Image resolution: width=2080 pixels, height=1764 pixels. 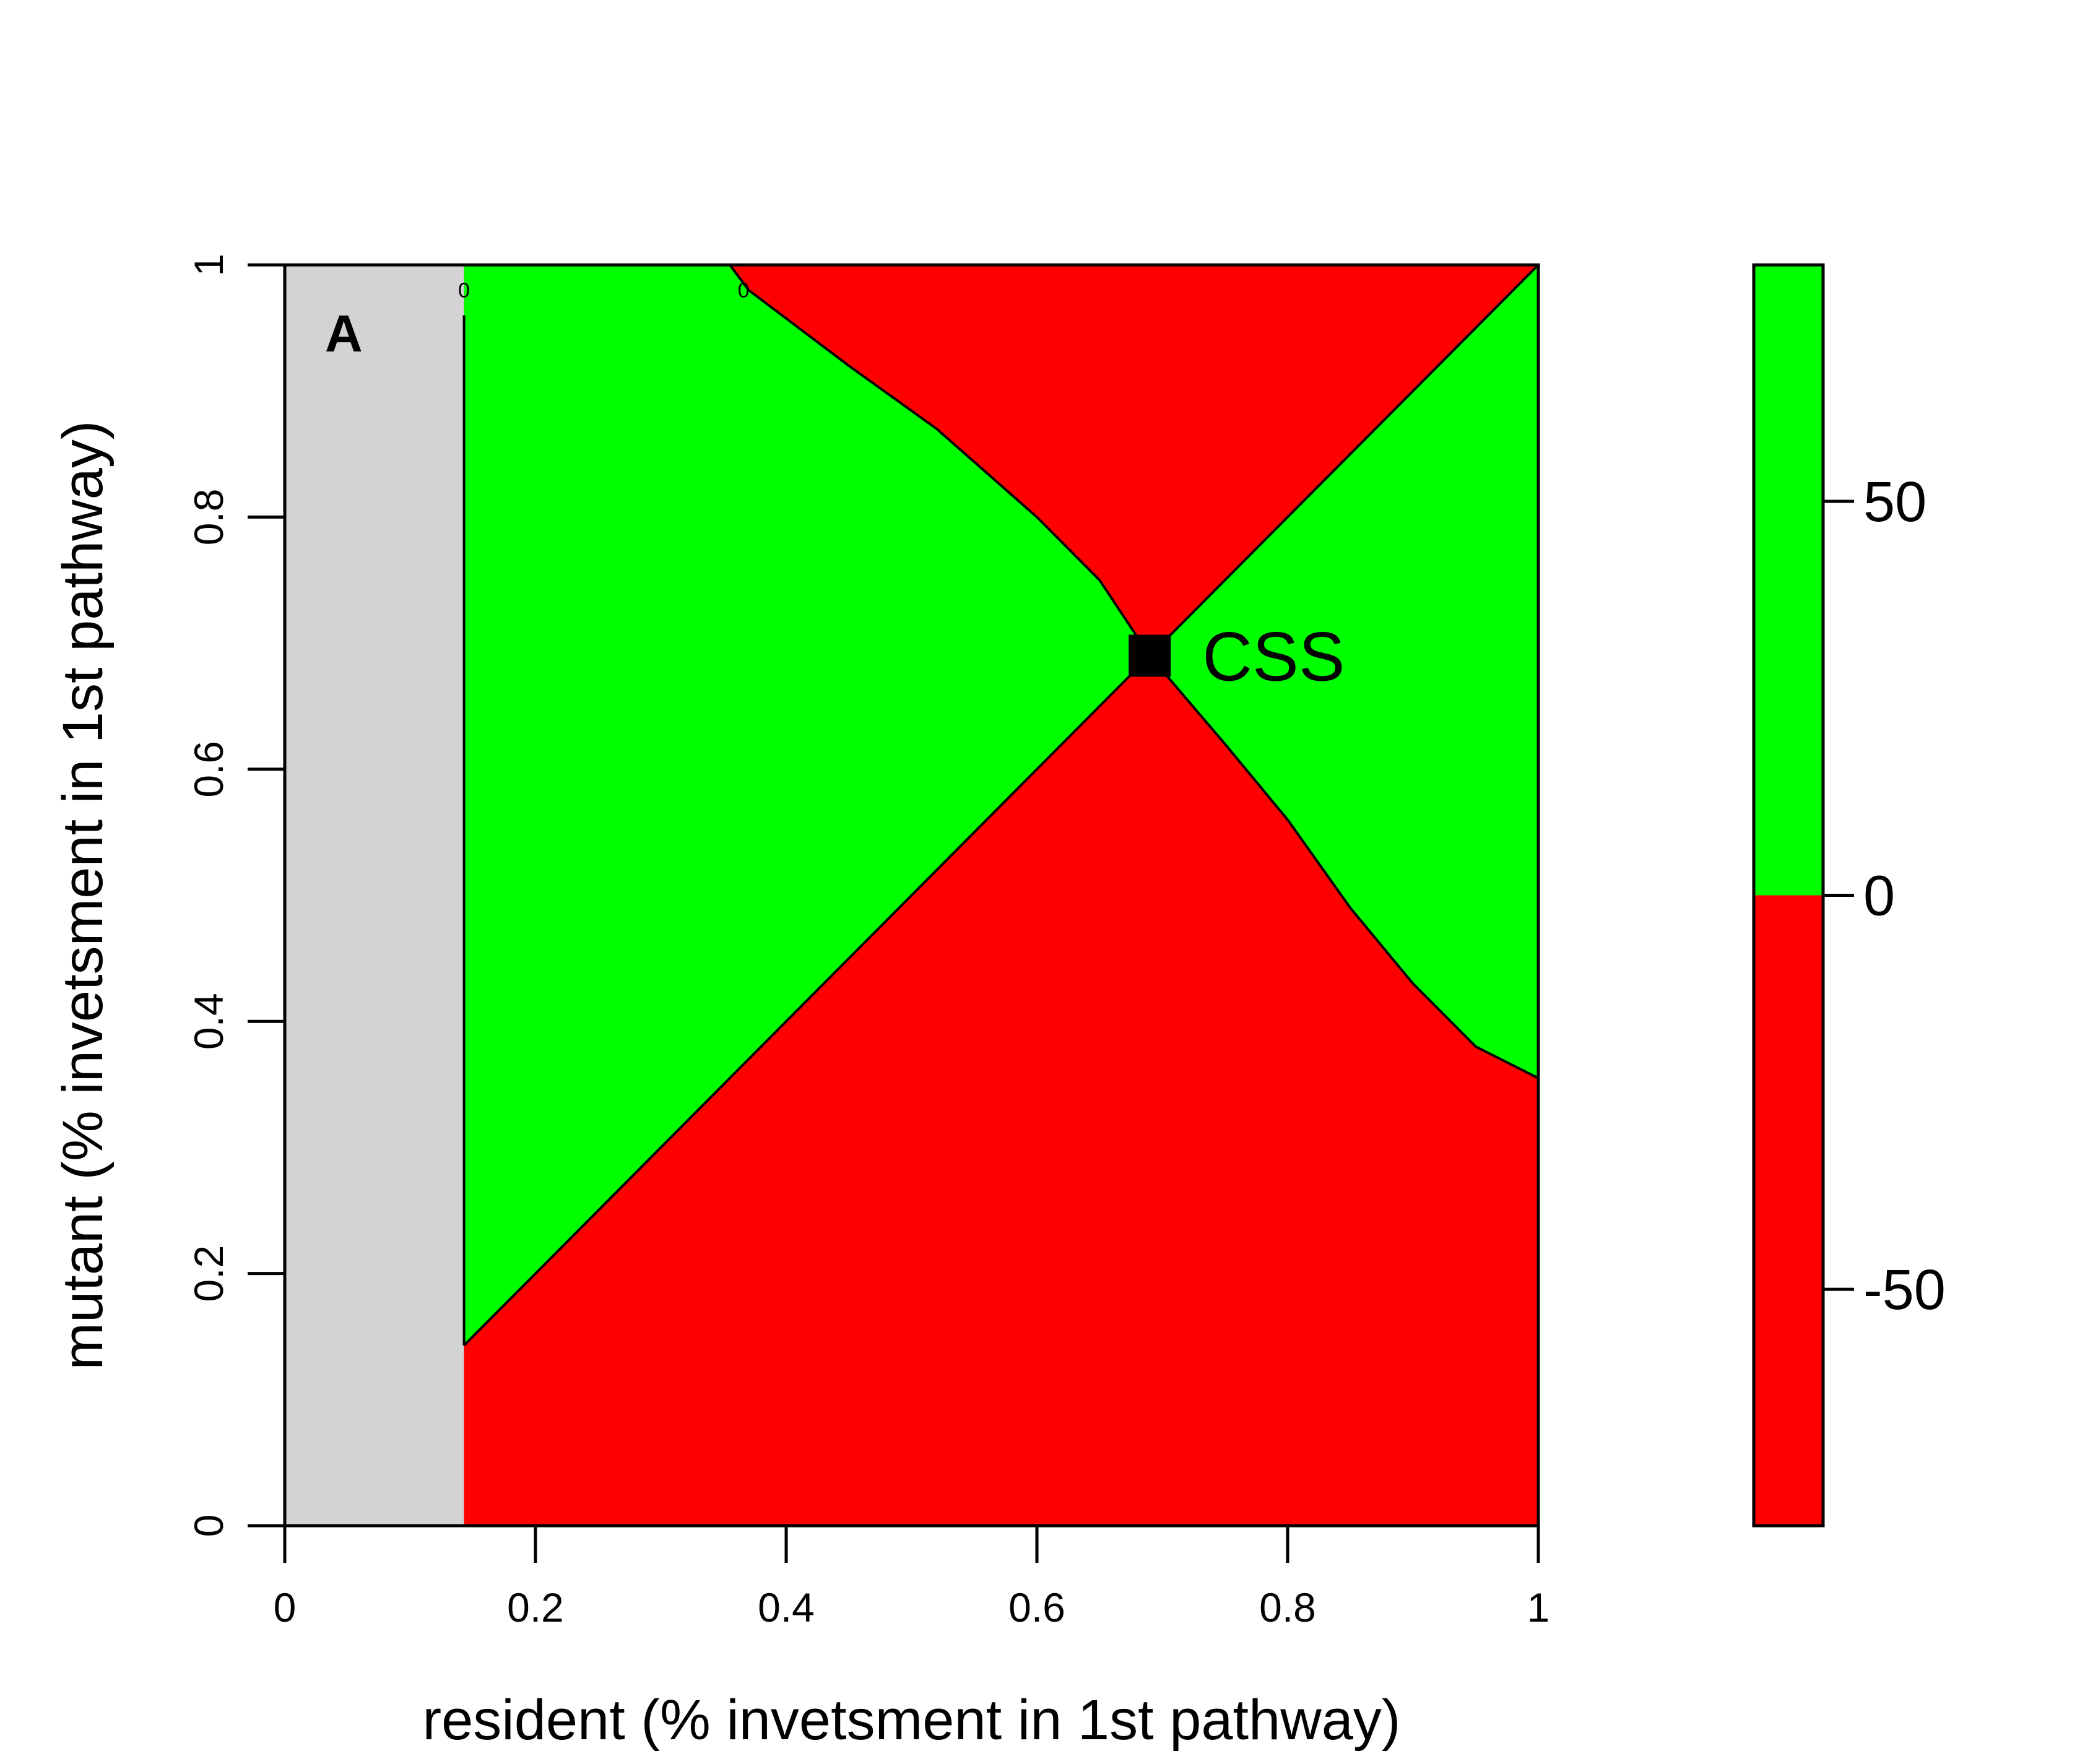 I want to click on region-excluded, so click(x=374, y=895).